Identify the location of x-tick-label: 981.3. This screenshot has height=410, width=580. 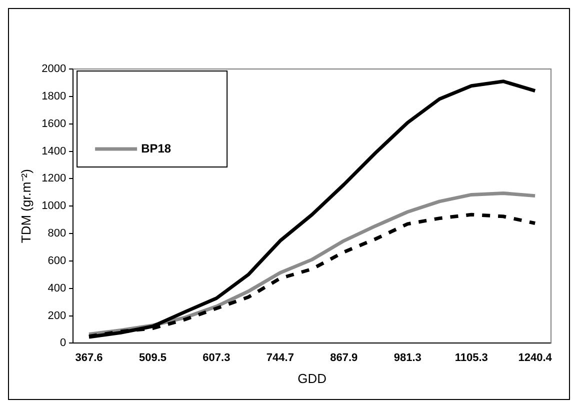
(408, 358).